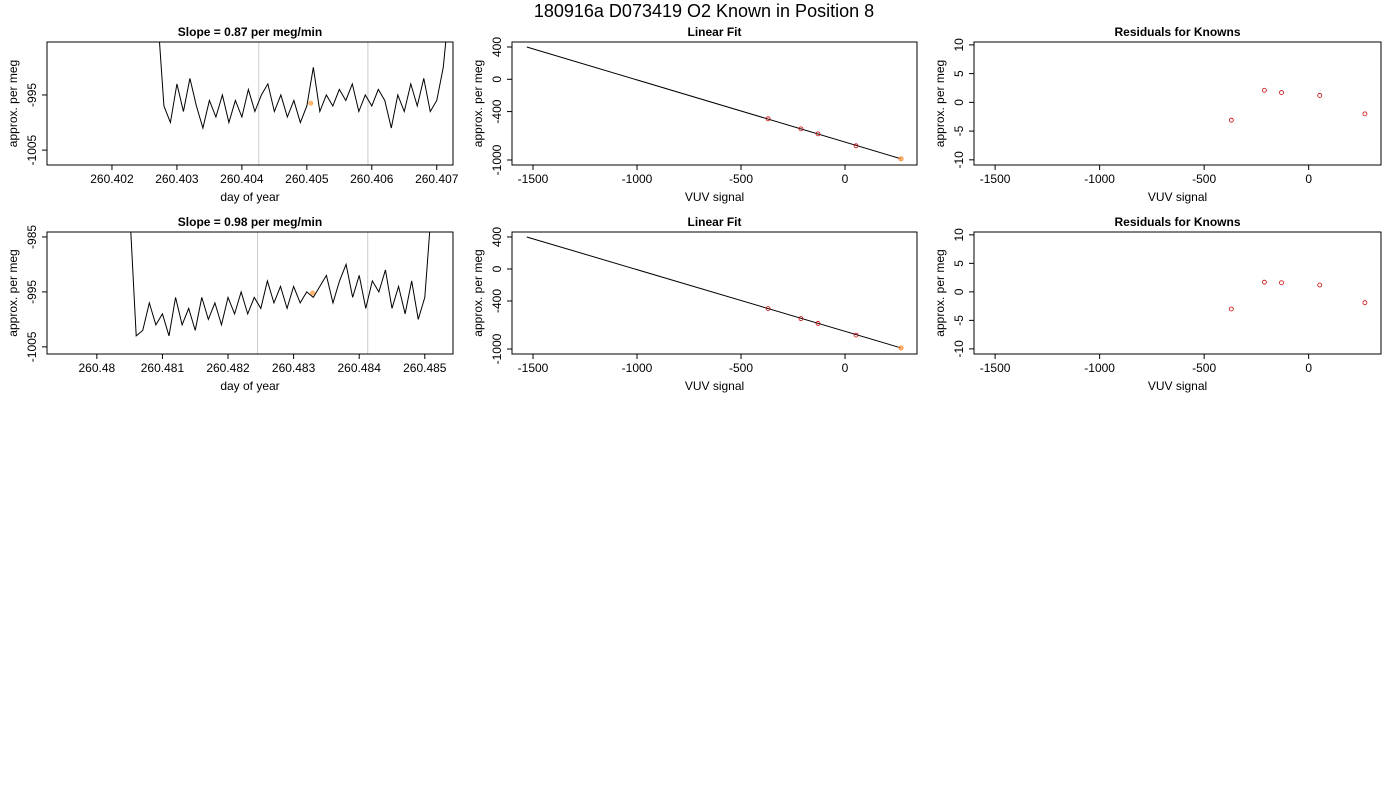 Image resolution: width=1400 pixels, height=805 pixels. Describe the element at coordinates (163, 368) in the screenshot. I see `x-tick-label: 260.481` at that location.